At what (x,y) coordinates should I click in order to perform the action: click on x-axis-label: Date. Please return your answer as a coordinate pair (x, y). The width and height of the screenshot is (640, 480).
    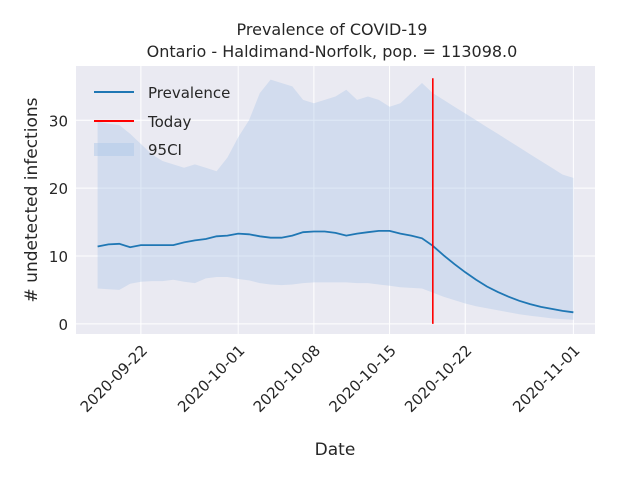
    Looking at the image, I should click on (335, 450).